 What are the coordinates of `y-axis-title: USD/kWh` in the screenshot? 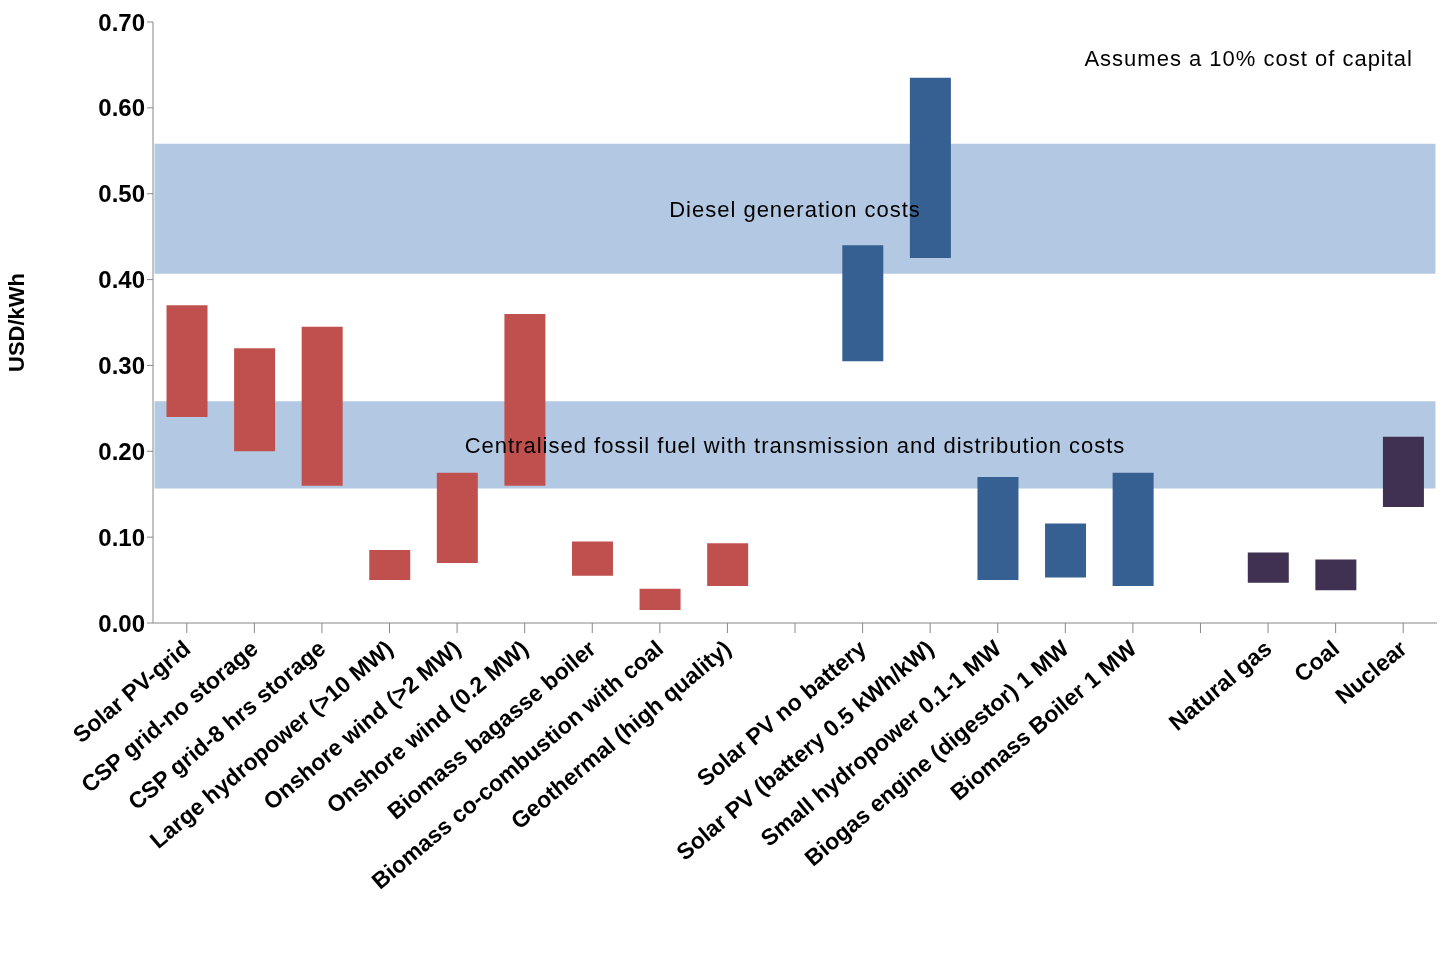 It's located at (16, 322).